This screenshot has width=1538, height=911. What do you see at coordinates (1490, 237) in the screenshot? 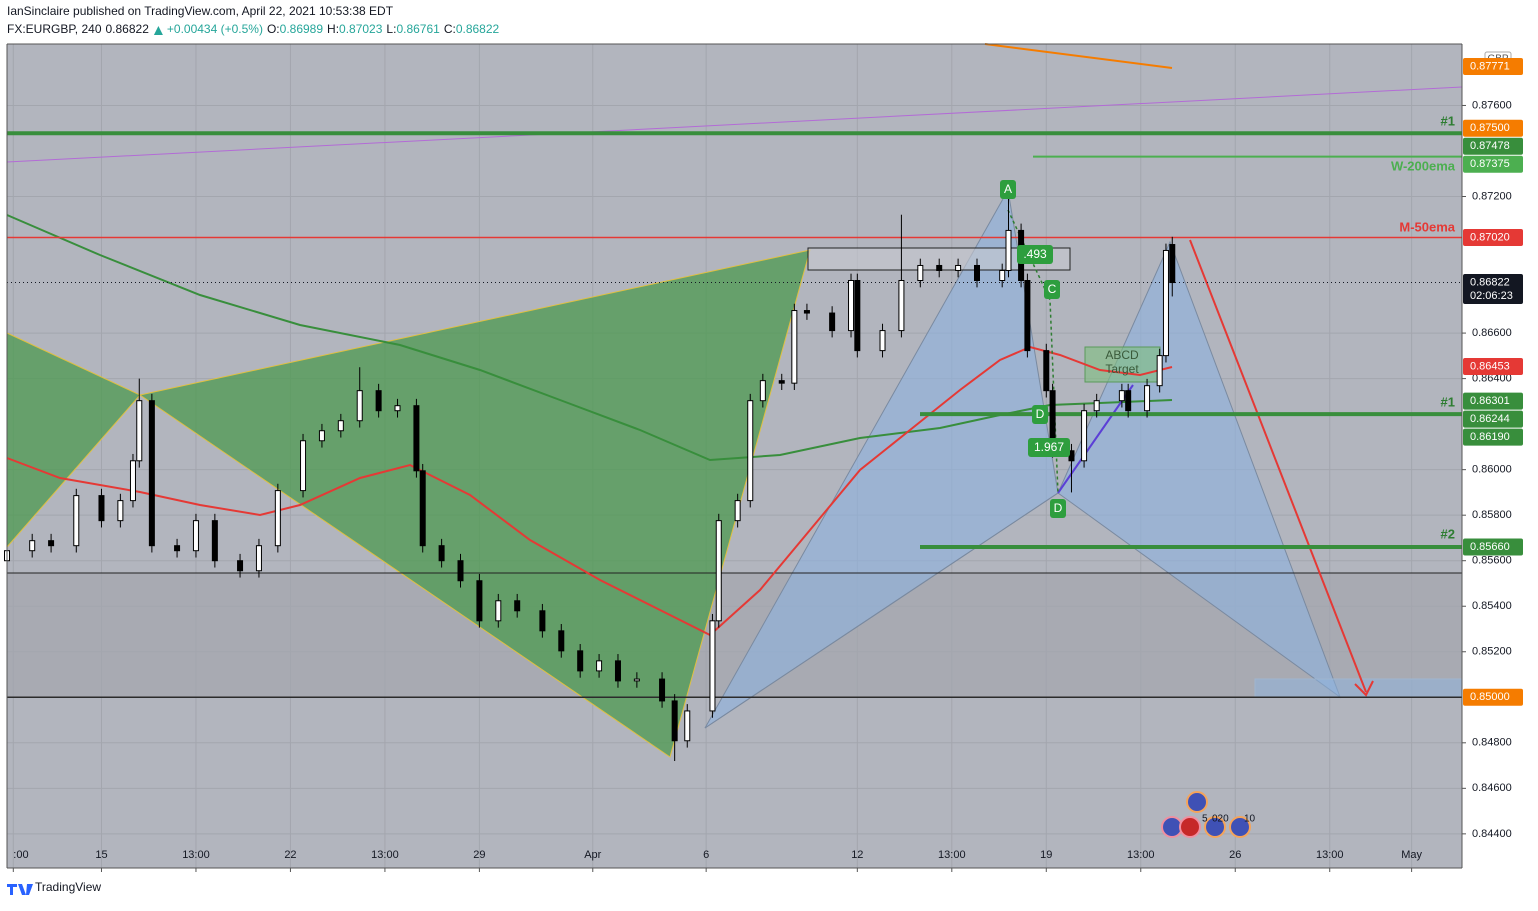
I see `price-tag-label: 0.87020` at bounding box center [1490, 237].